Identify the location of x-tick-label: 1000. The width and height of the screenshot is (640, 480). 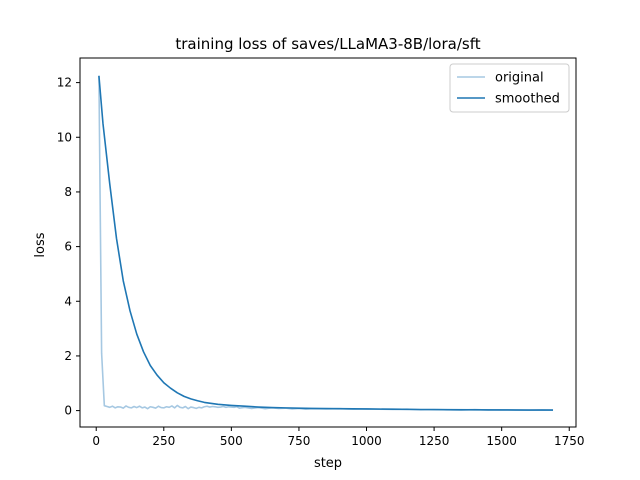
(366, 441).